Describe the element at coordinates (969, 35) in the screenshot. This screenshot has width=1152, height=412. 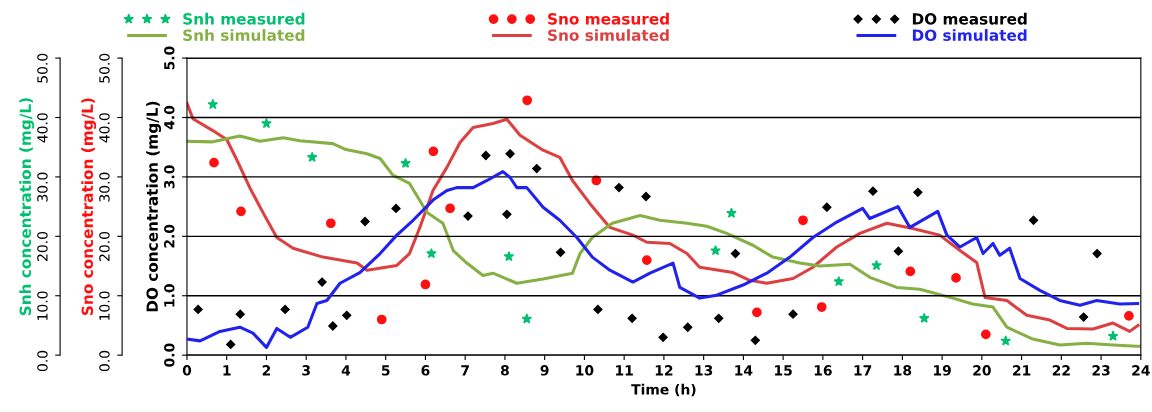
I see `legend-label: DO simulated` at that location.